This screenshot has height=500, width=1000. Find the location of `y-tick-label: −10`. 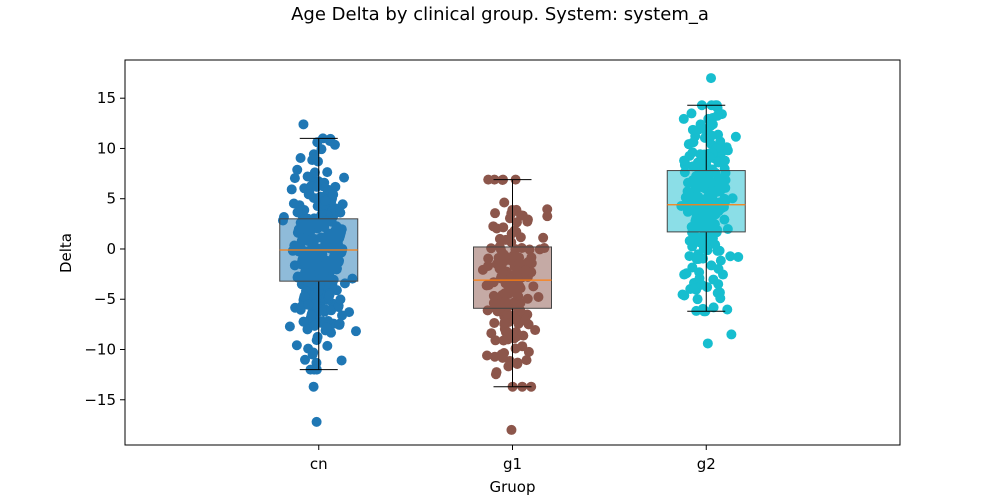

y-tick-label: −10 is located at coordinates (100, 350).